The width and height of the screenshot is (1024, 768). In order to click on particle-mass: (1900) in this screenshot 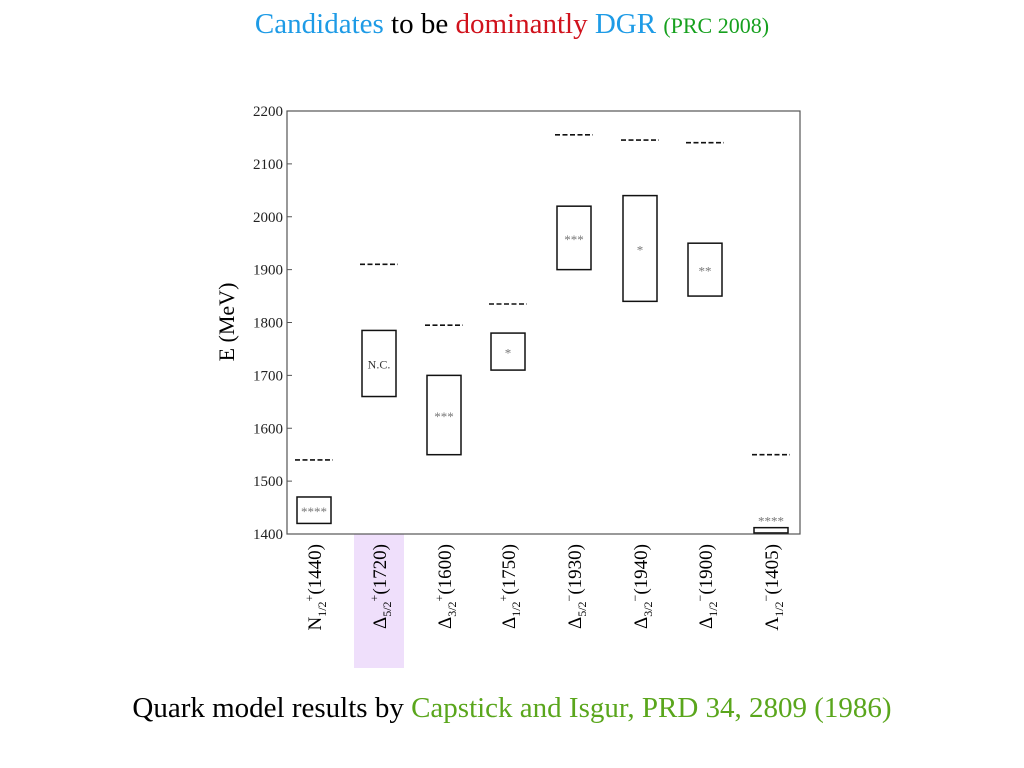, I will do `click(706, 569)`.